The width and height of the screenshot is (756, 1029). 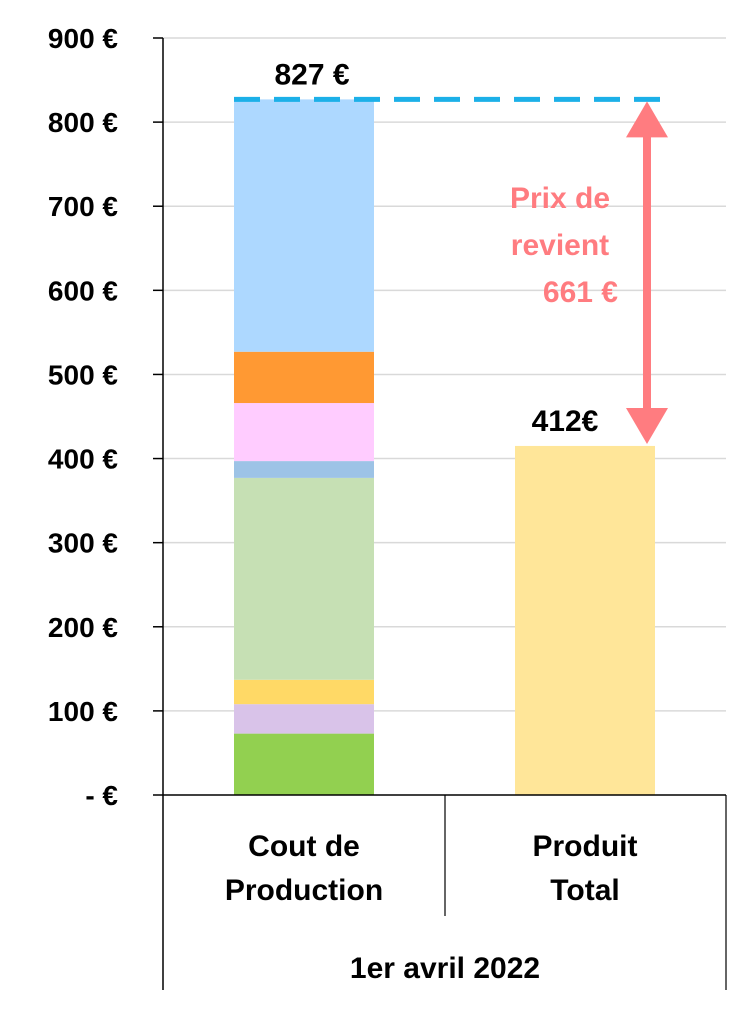 What do you see at coordinates (304, 890) in the screenshot?
I see `category-label: Production` at bounding box center [304, 890].